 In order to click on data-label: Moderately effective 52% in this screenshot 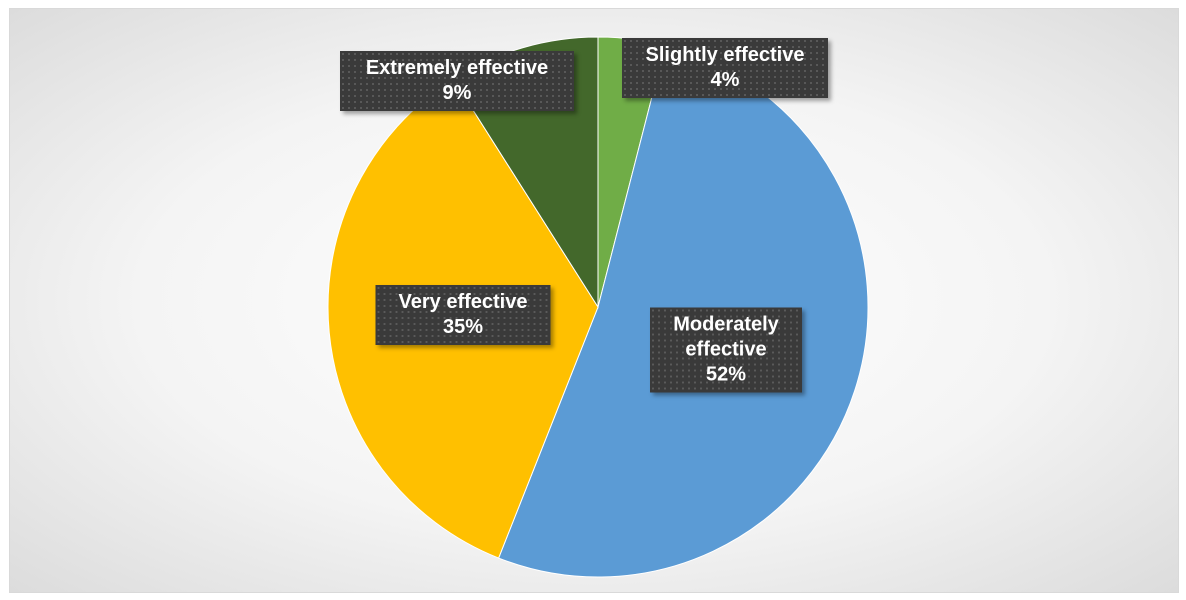, I will do `click(726, 350)`.